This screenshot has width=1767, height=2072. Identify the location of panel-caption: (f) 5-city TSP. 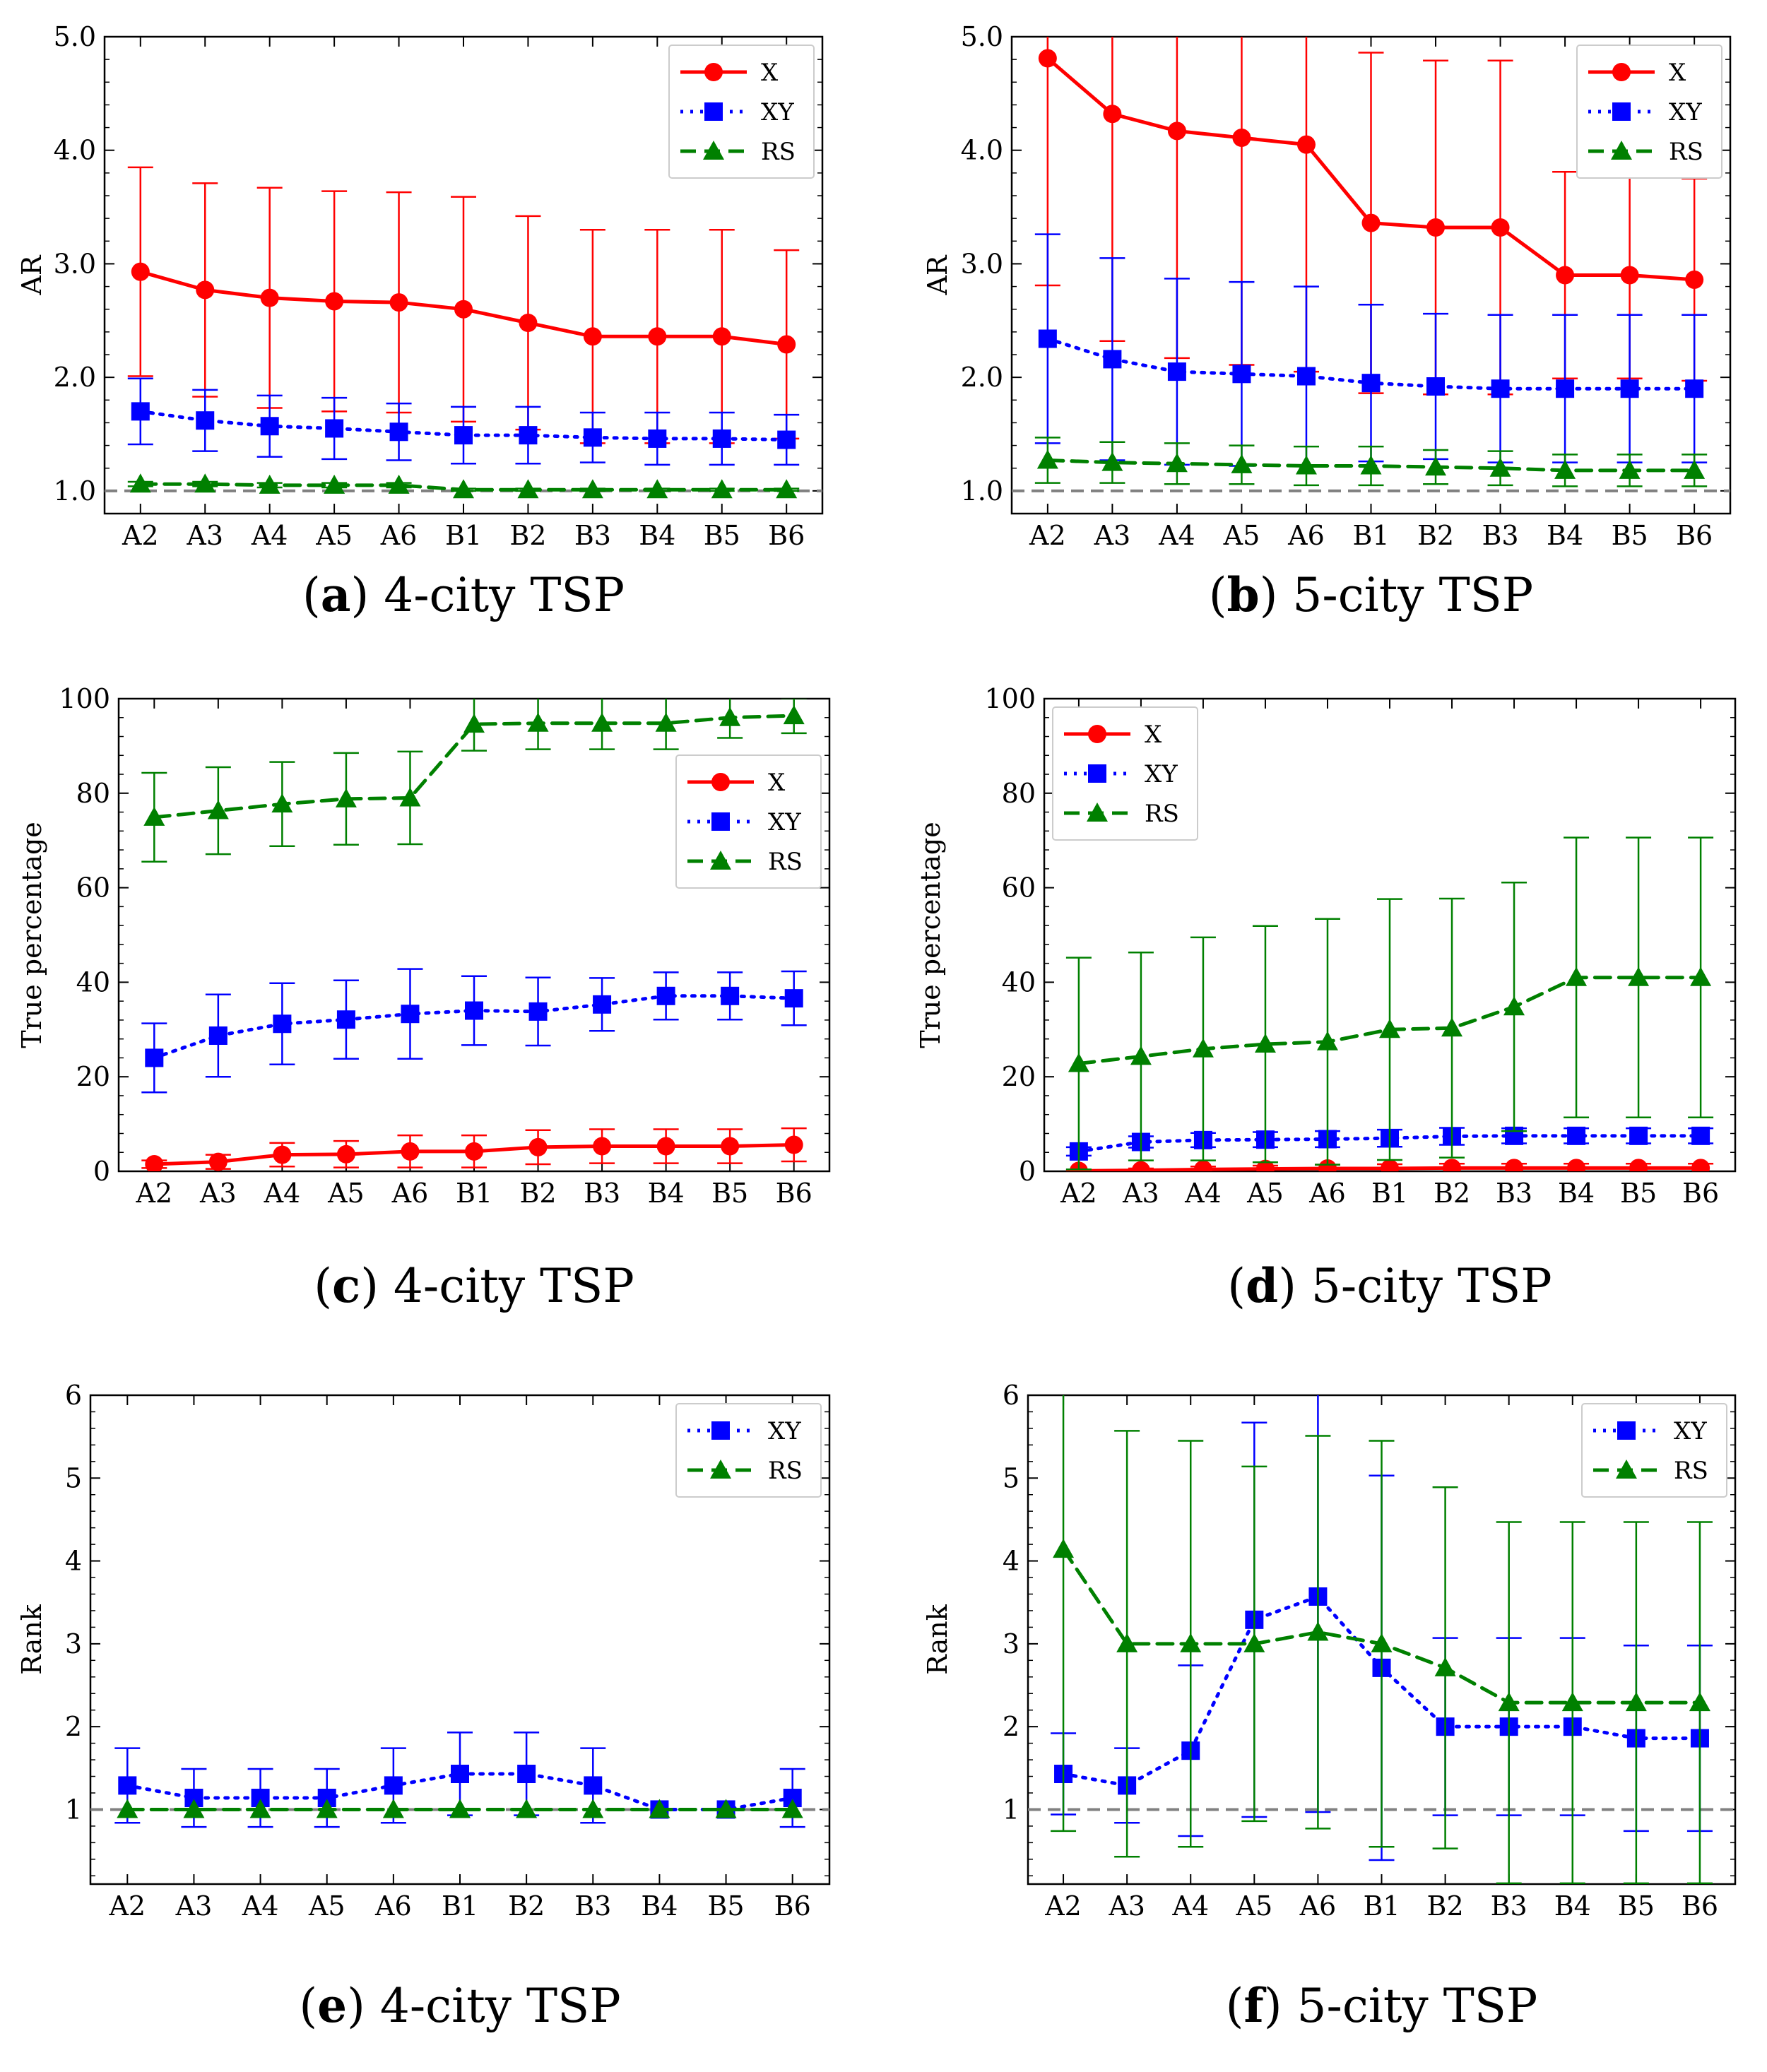
(1382, 2006).